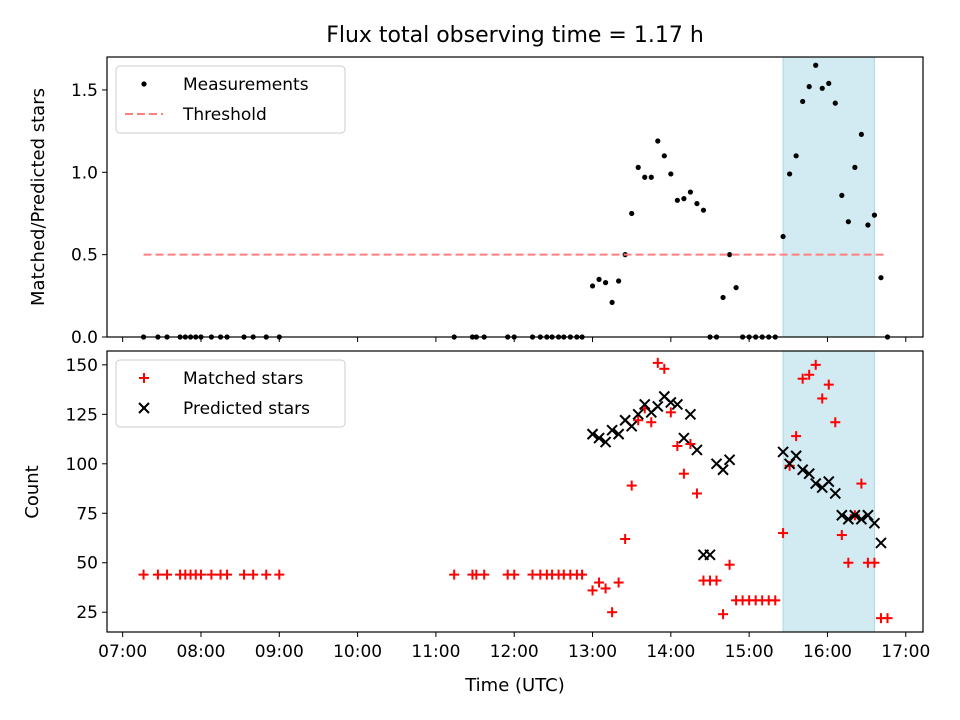  I want to click on legend: Measurements Threshold, so click(230, 99).